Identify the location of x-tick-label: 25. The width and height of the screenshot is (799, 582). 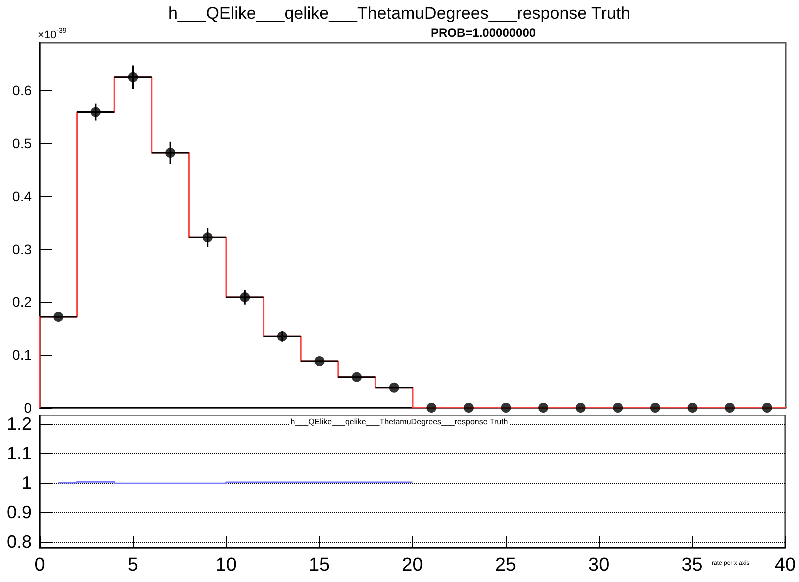
(505, 565).